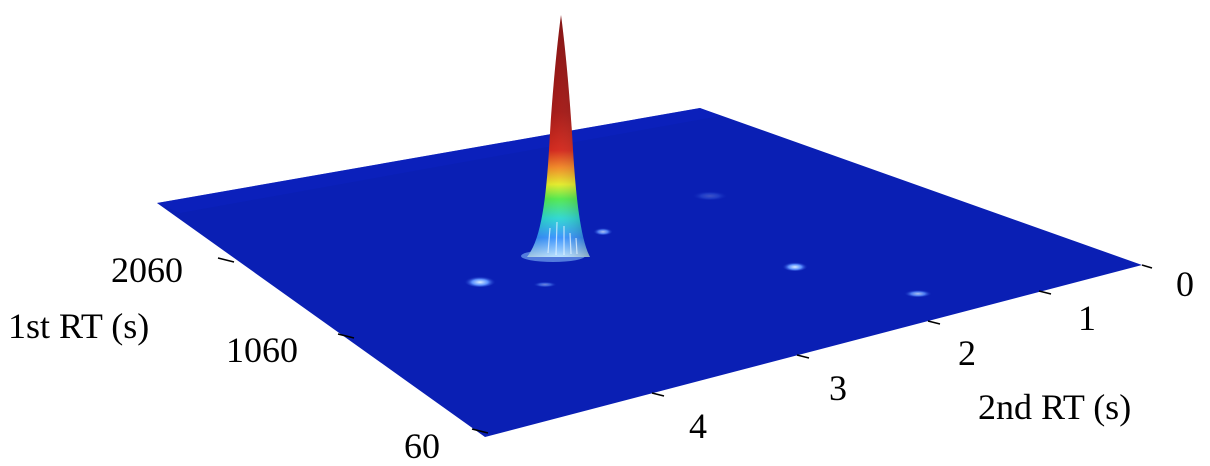  What do you see at coordinates (902, 330) in the screenshot?
I see `y-axis-ticks` at bounding box center [902, 330].